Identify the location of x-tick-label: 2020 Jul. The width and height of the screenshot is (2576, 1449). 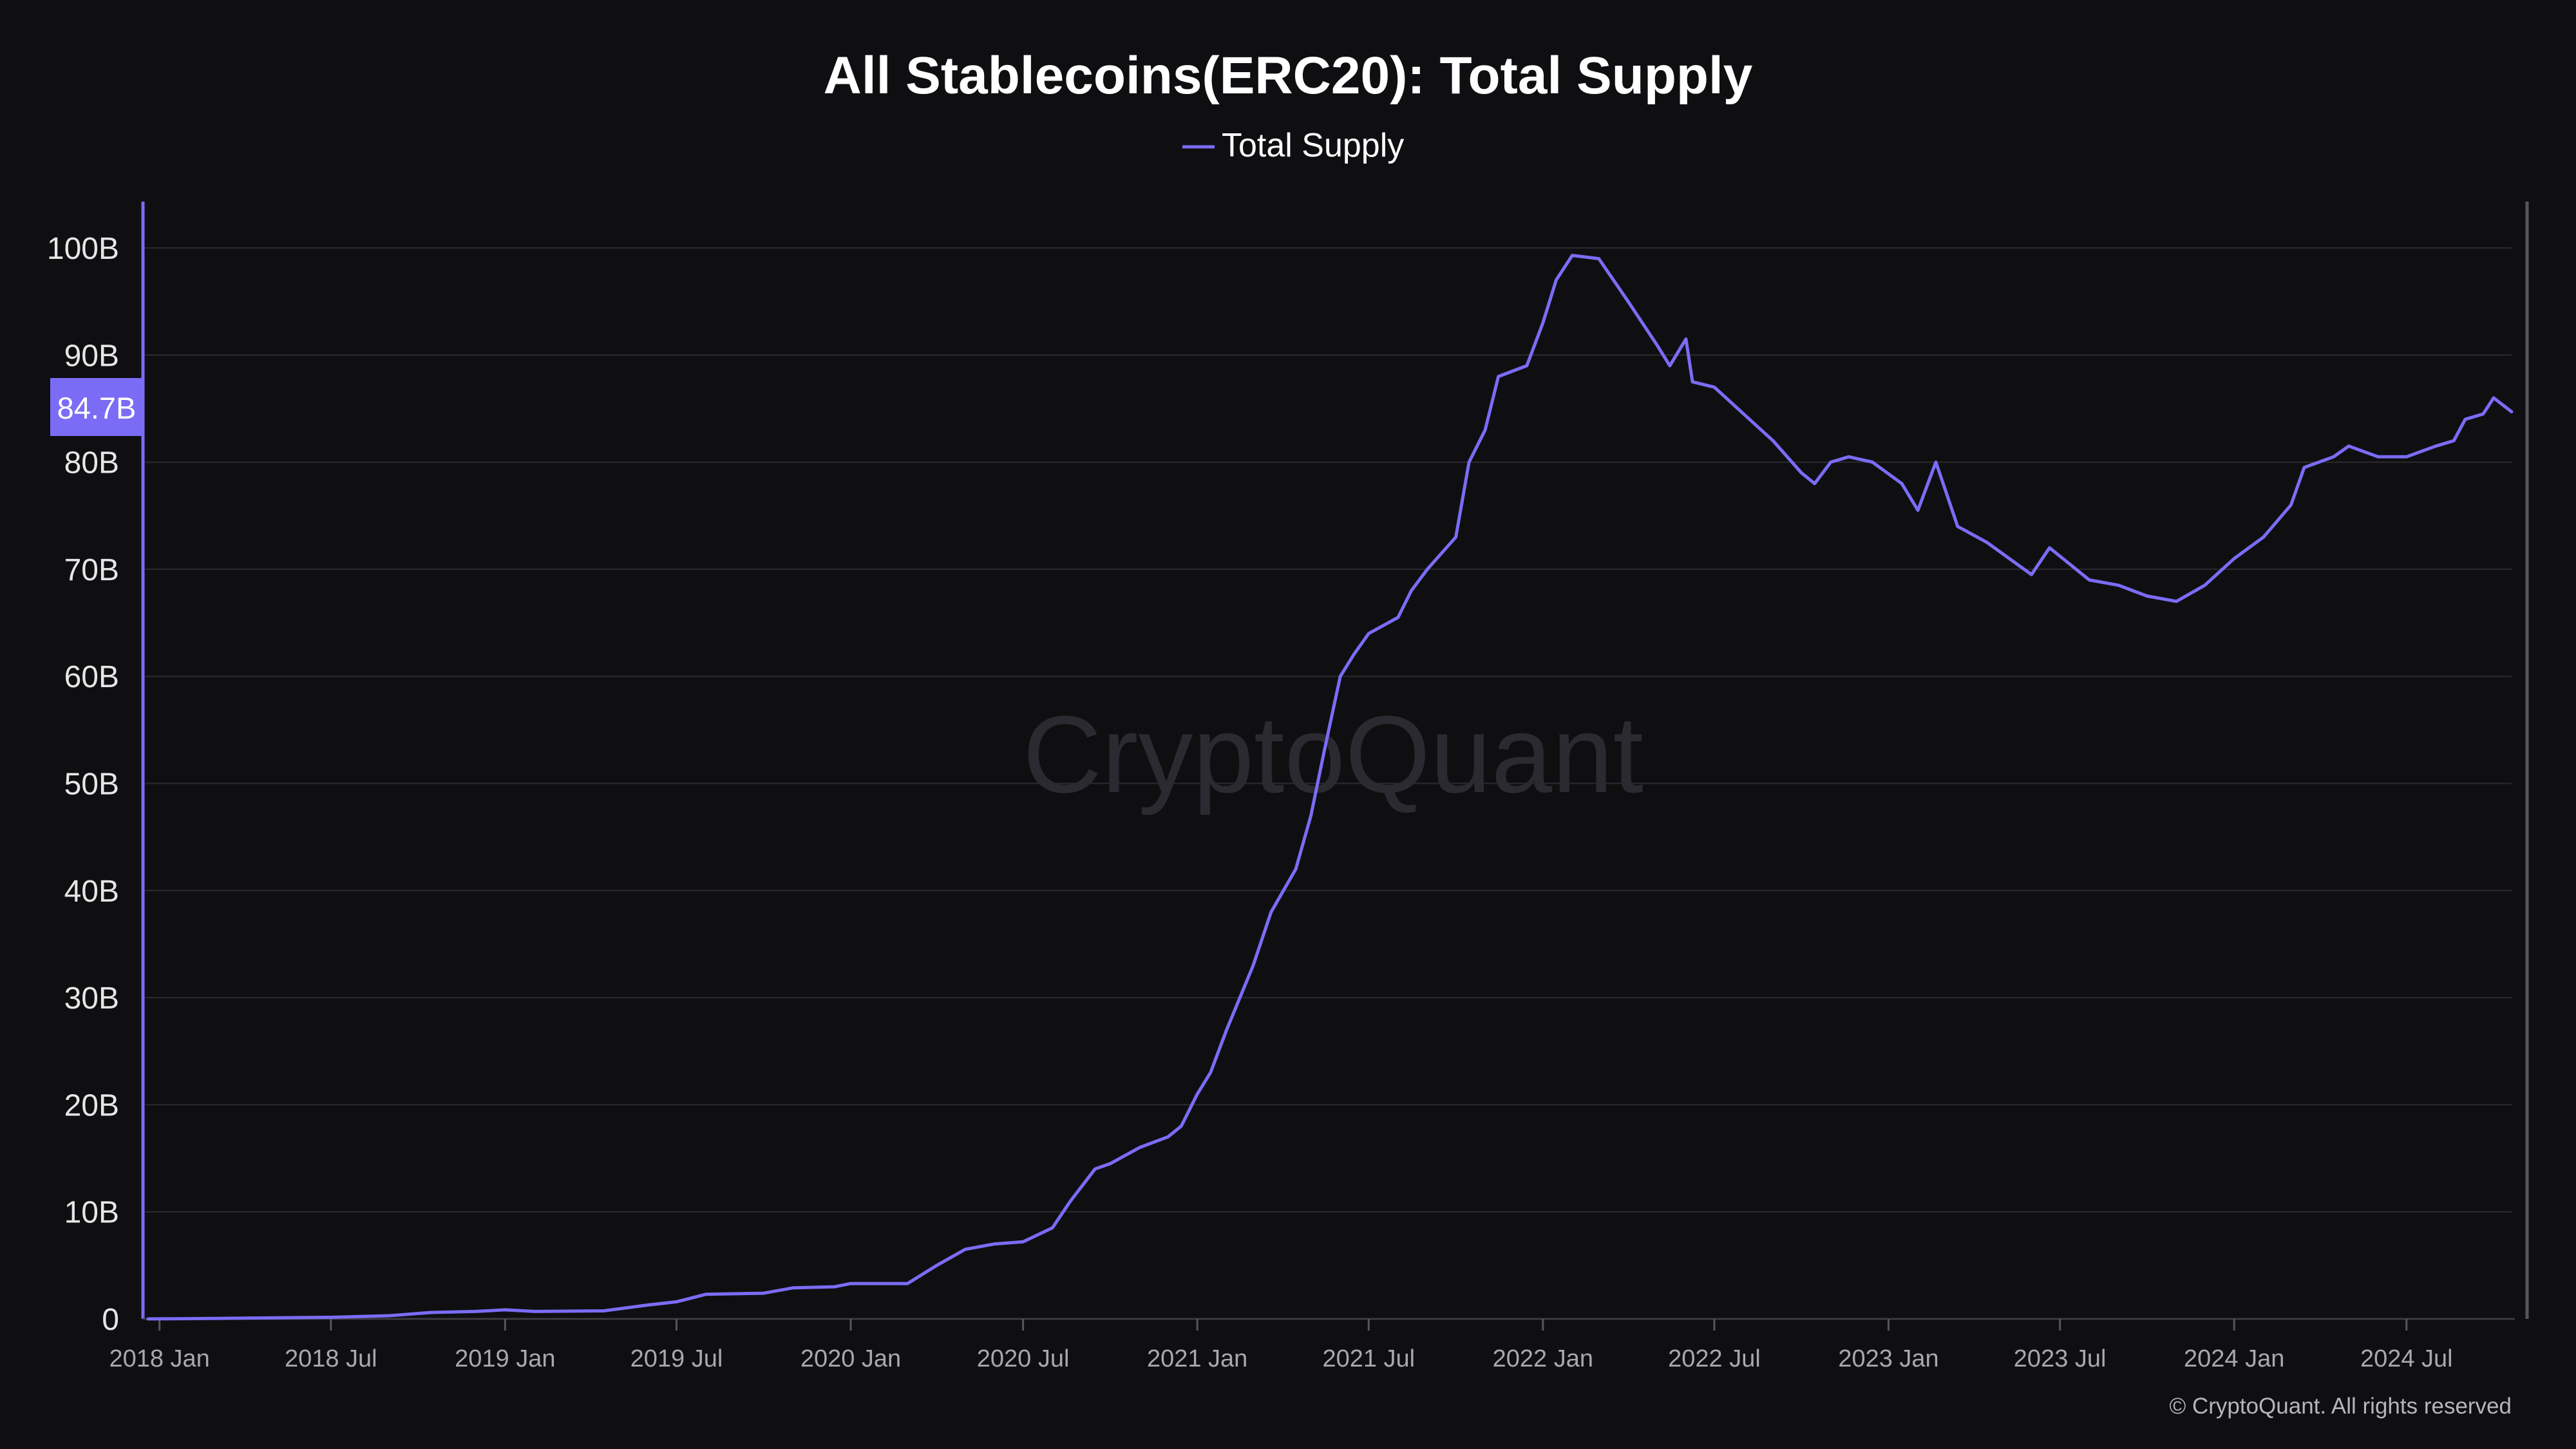
(1023, 1358).